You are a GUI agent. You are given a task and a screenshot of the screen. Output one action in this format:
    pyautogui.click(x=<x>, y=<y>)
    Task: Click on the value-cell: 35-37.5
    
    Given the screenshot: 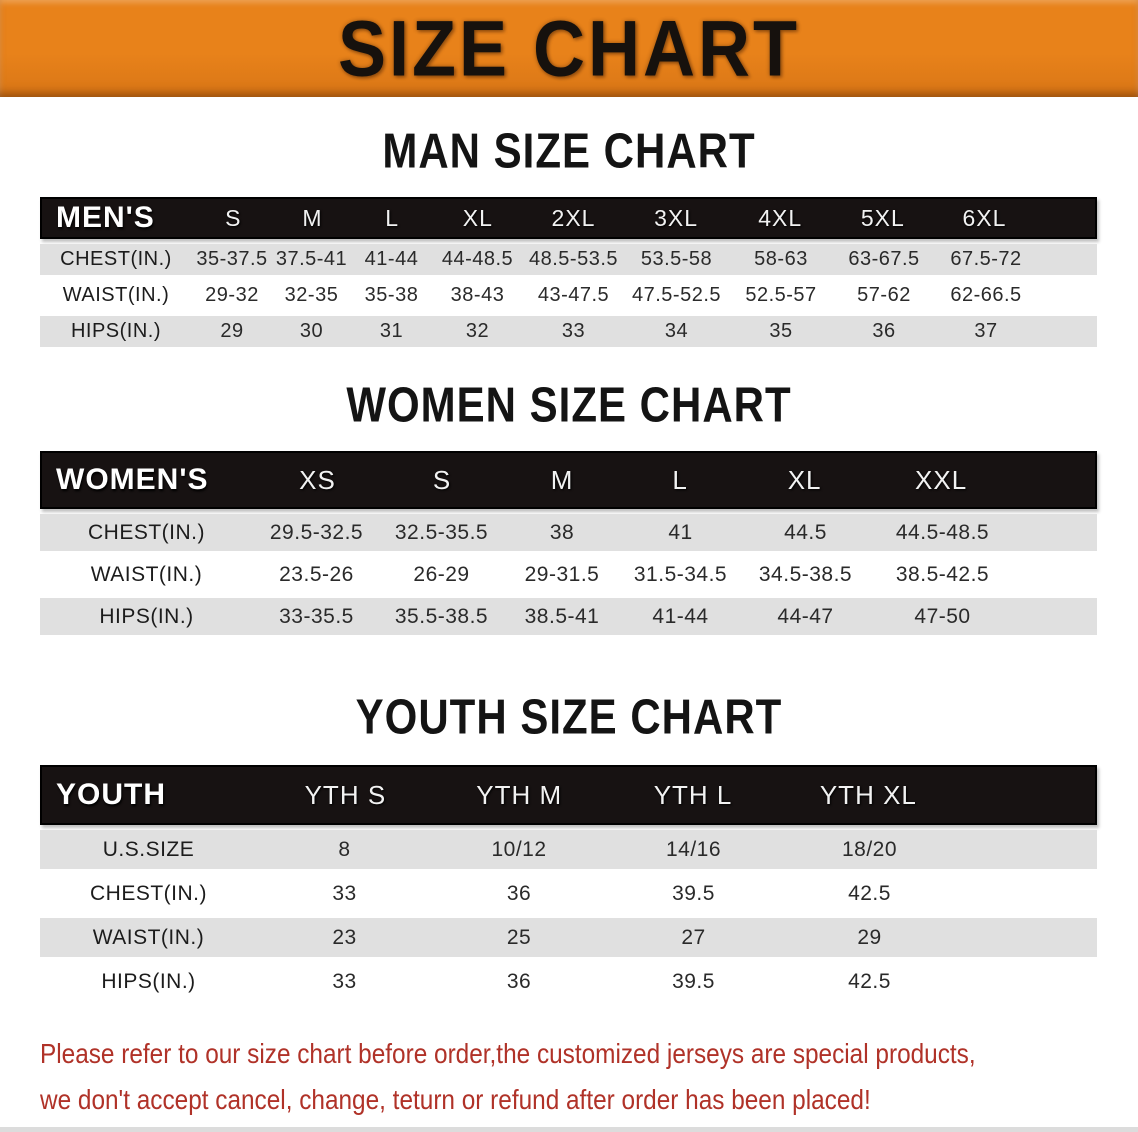 What is the action you would take?
    pyautogui.click(x=232, y=259)
    